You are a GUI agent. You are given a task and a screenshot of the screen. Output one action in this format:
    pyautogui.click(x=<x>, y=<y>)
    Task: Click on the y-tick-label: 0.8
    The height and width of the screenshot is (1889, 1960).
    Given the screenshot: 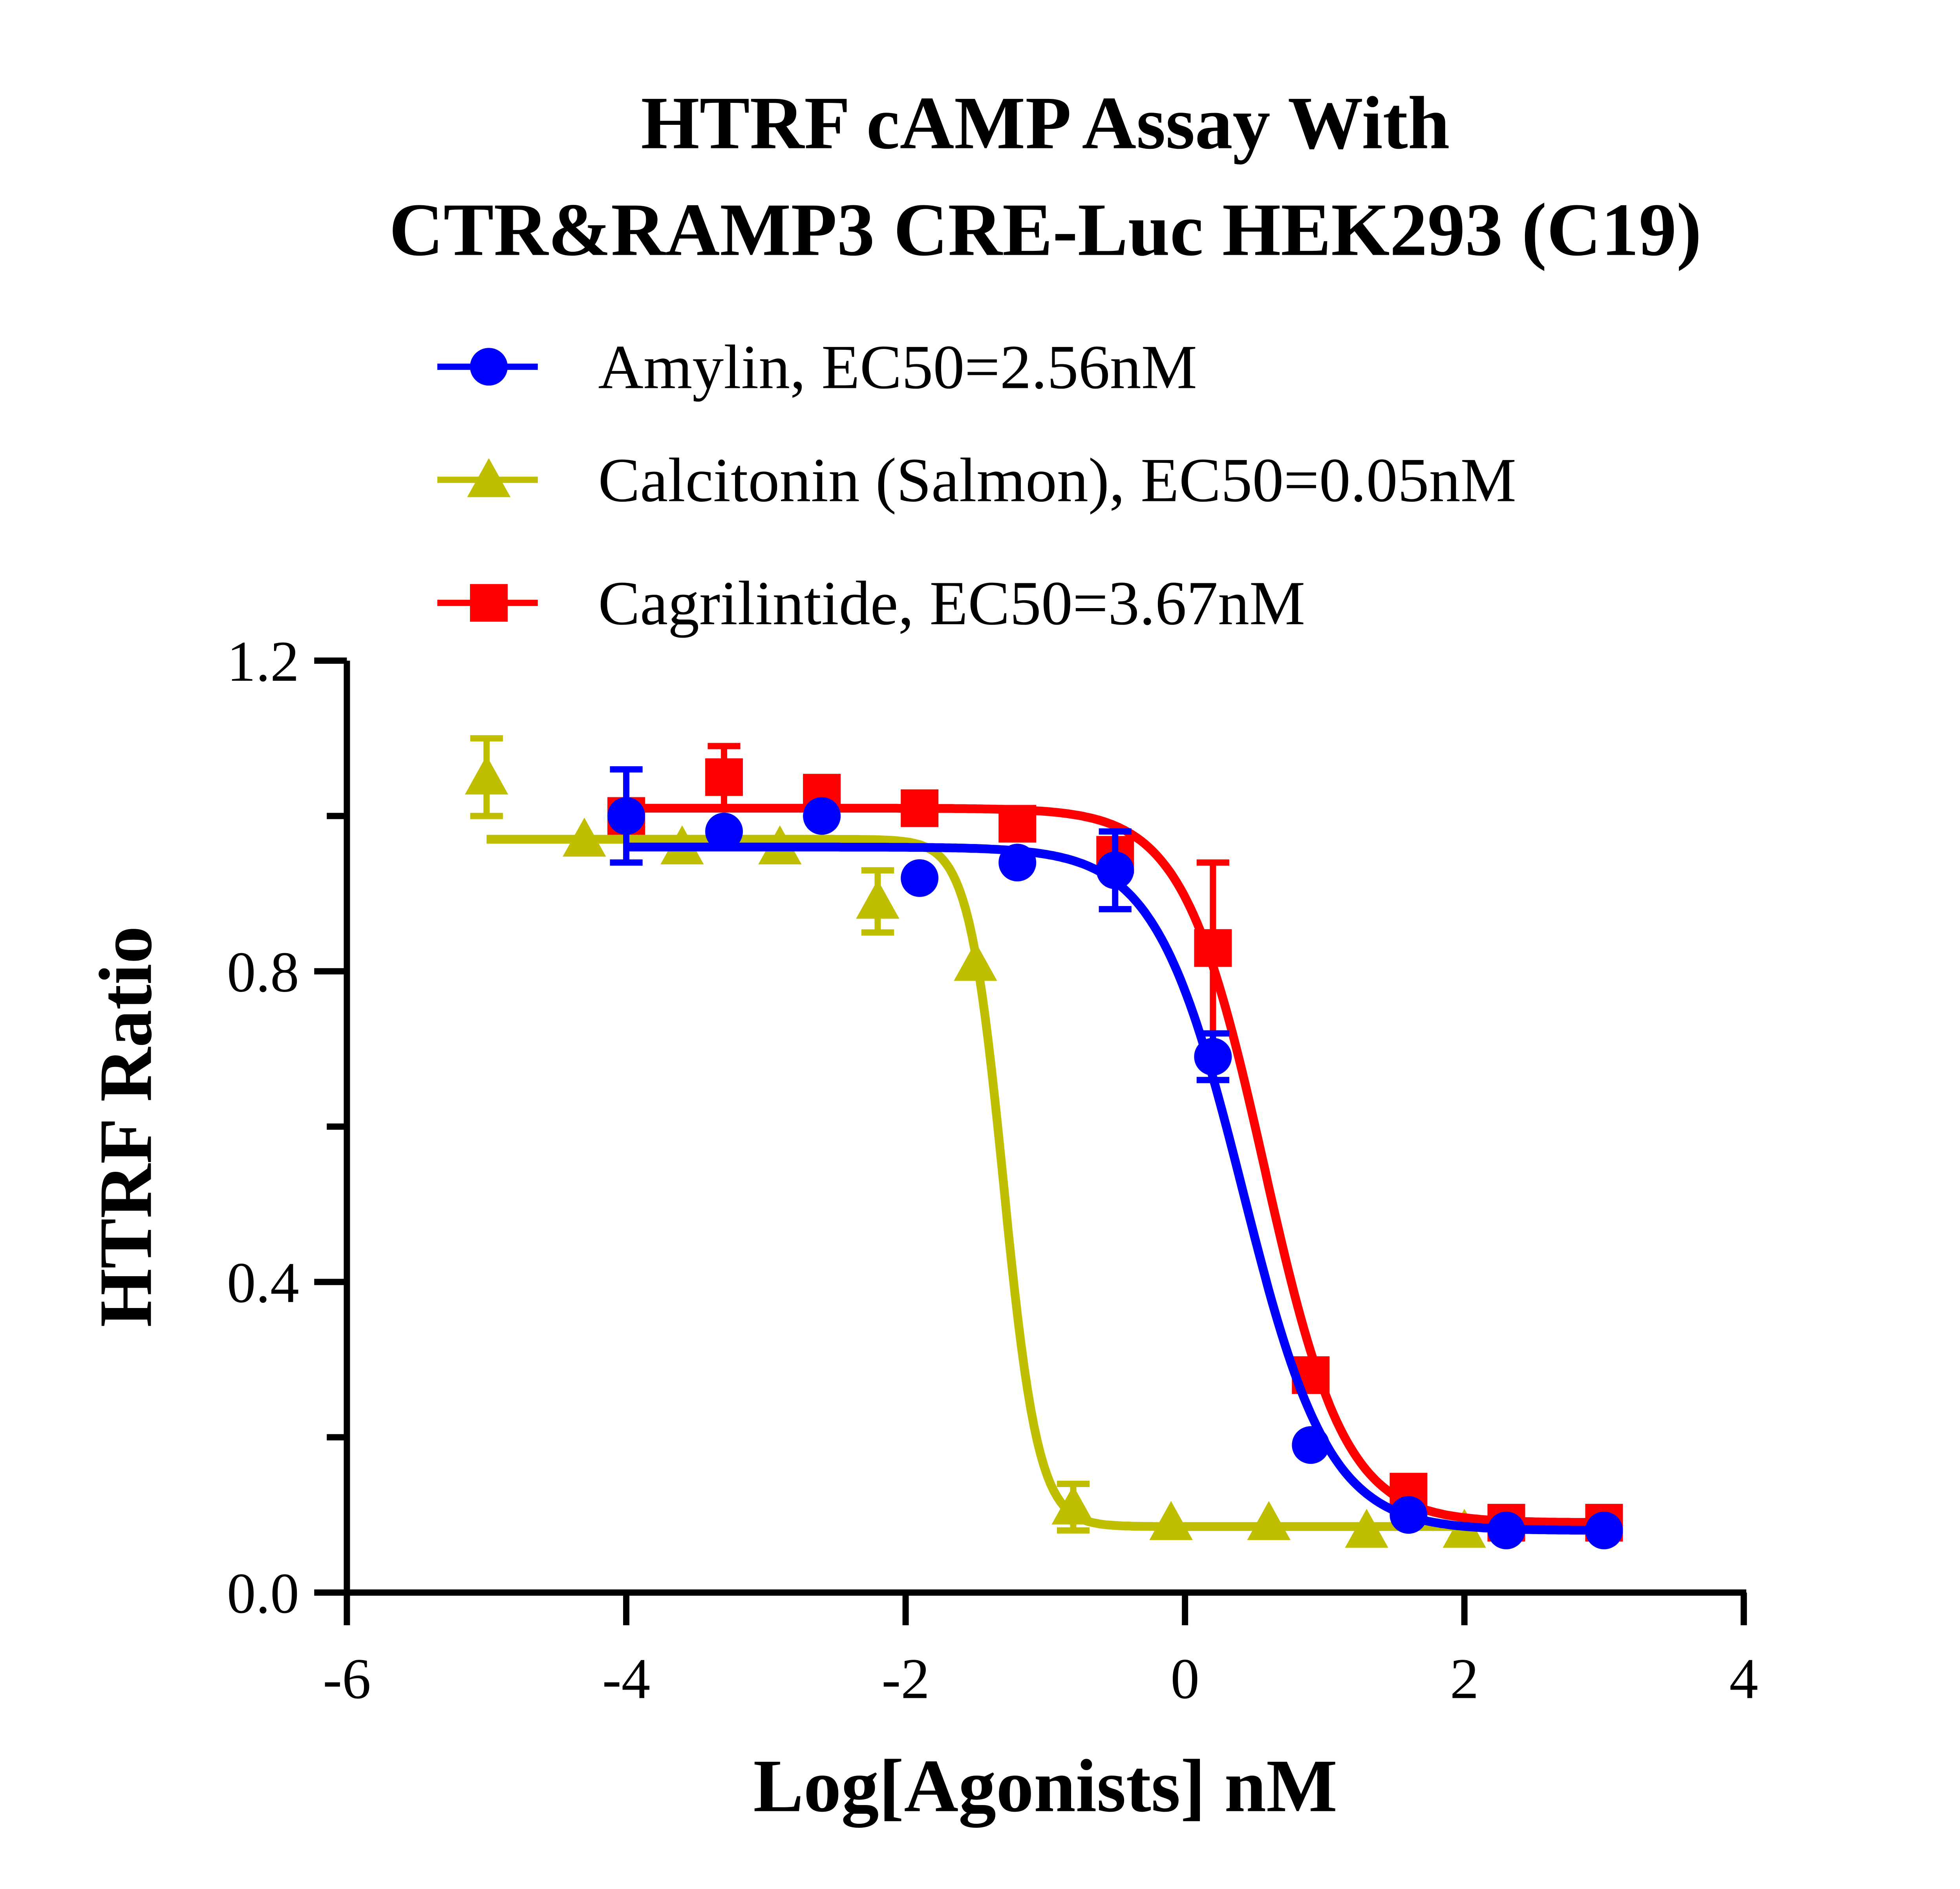 What is the action you would take?
    pyautogui.click(x=263, y=972)
    